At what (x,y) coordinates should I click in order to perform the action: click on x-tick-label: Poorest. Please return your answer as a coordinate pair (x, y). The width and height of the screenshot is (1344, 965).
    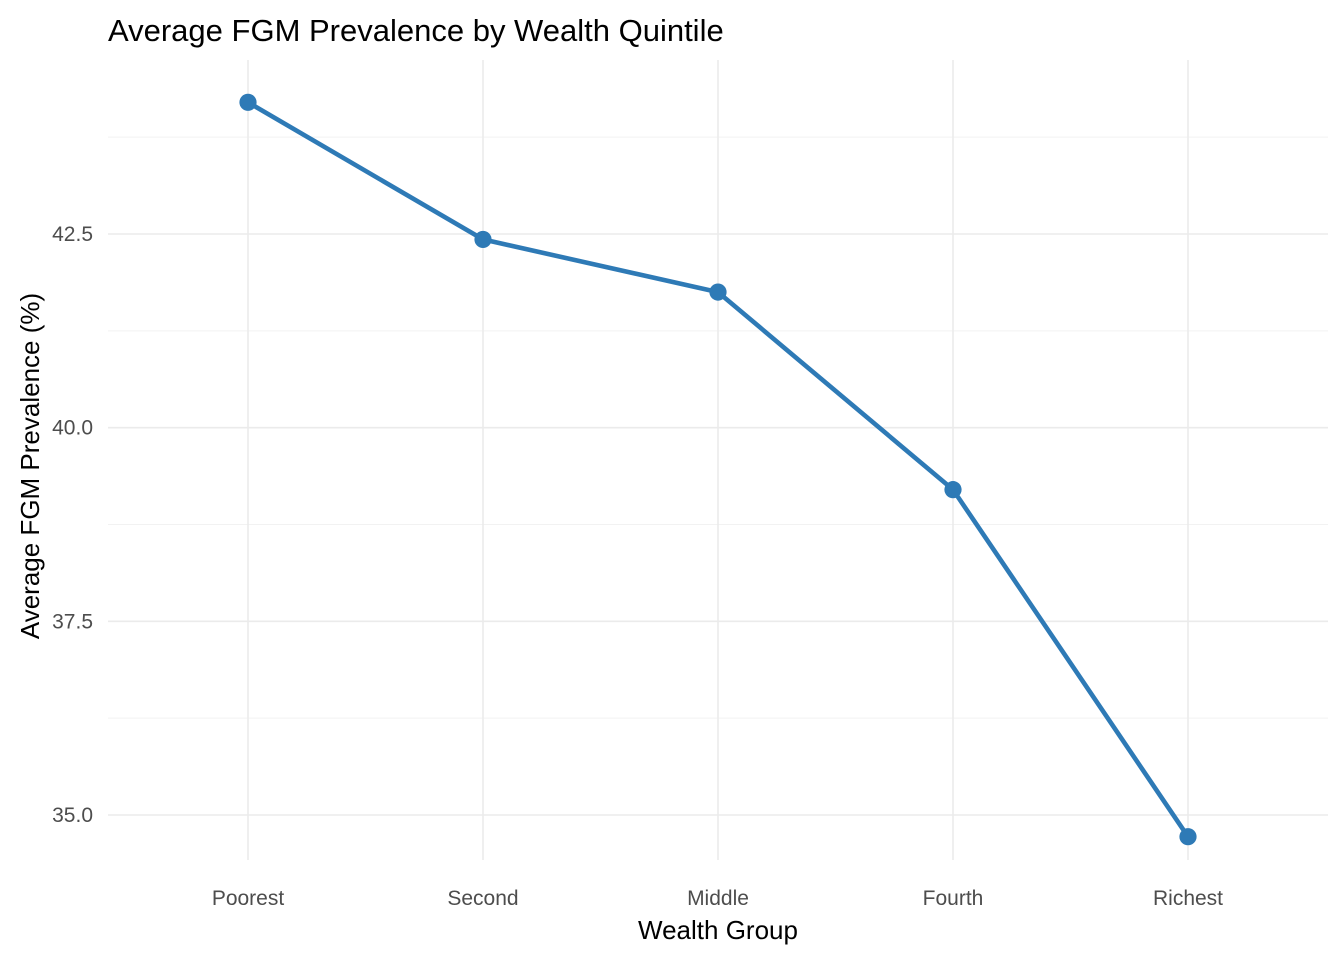
    Looking at the image, I should click on (248, 898).